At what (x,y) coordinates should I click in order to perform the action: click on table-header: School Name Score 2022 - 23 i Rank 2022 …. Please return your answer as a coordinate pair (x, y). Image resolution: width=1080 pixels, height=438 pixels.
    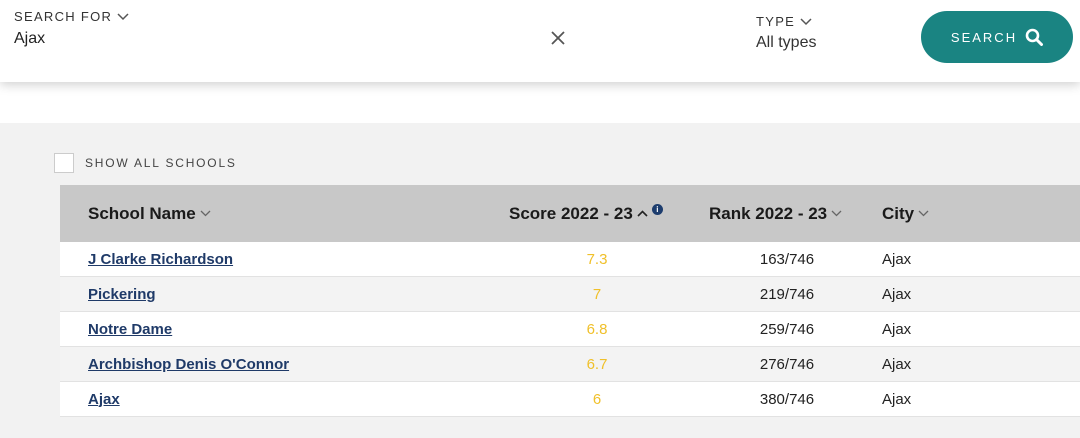
    Looking at the image, I should click on (570, 213).